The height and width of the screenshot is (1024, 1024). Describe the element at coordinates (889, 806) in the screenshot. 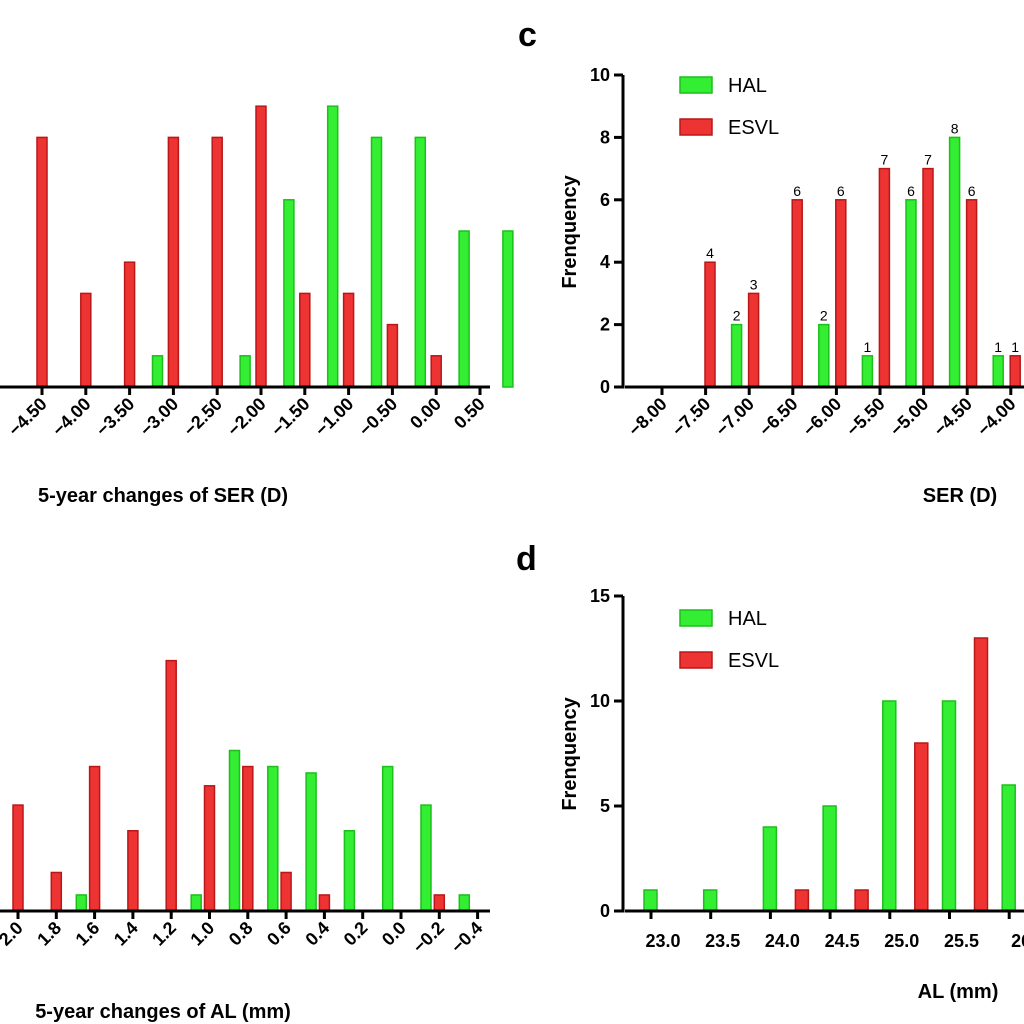

I see `bar-hal-25.0` at that location.